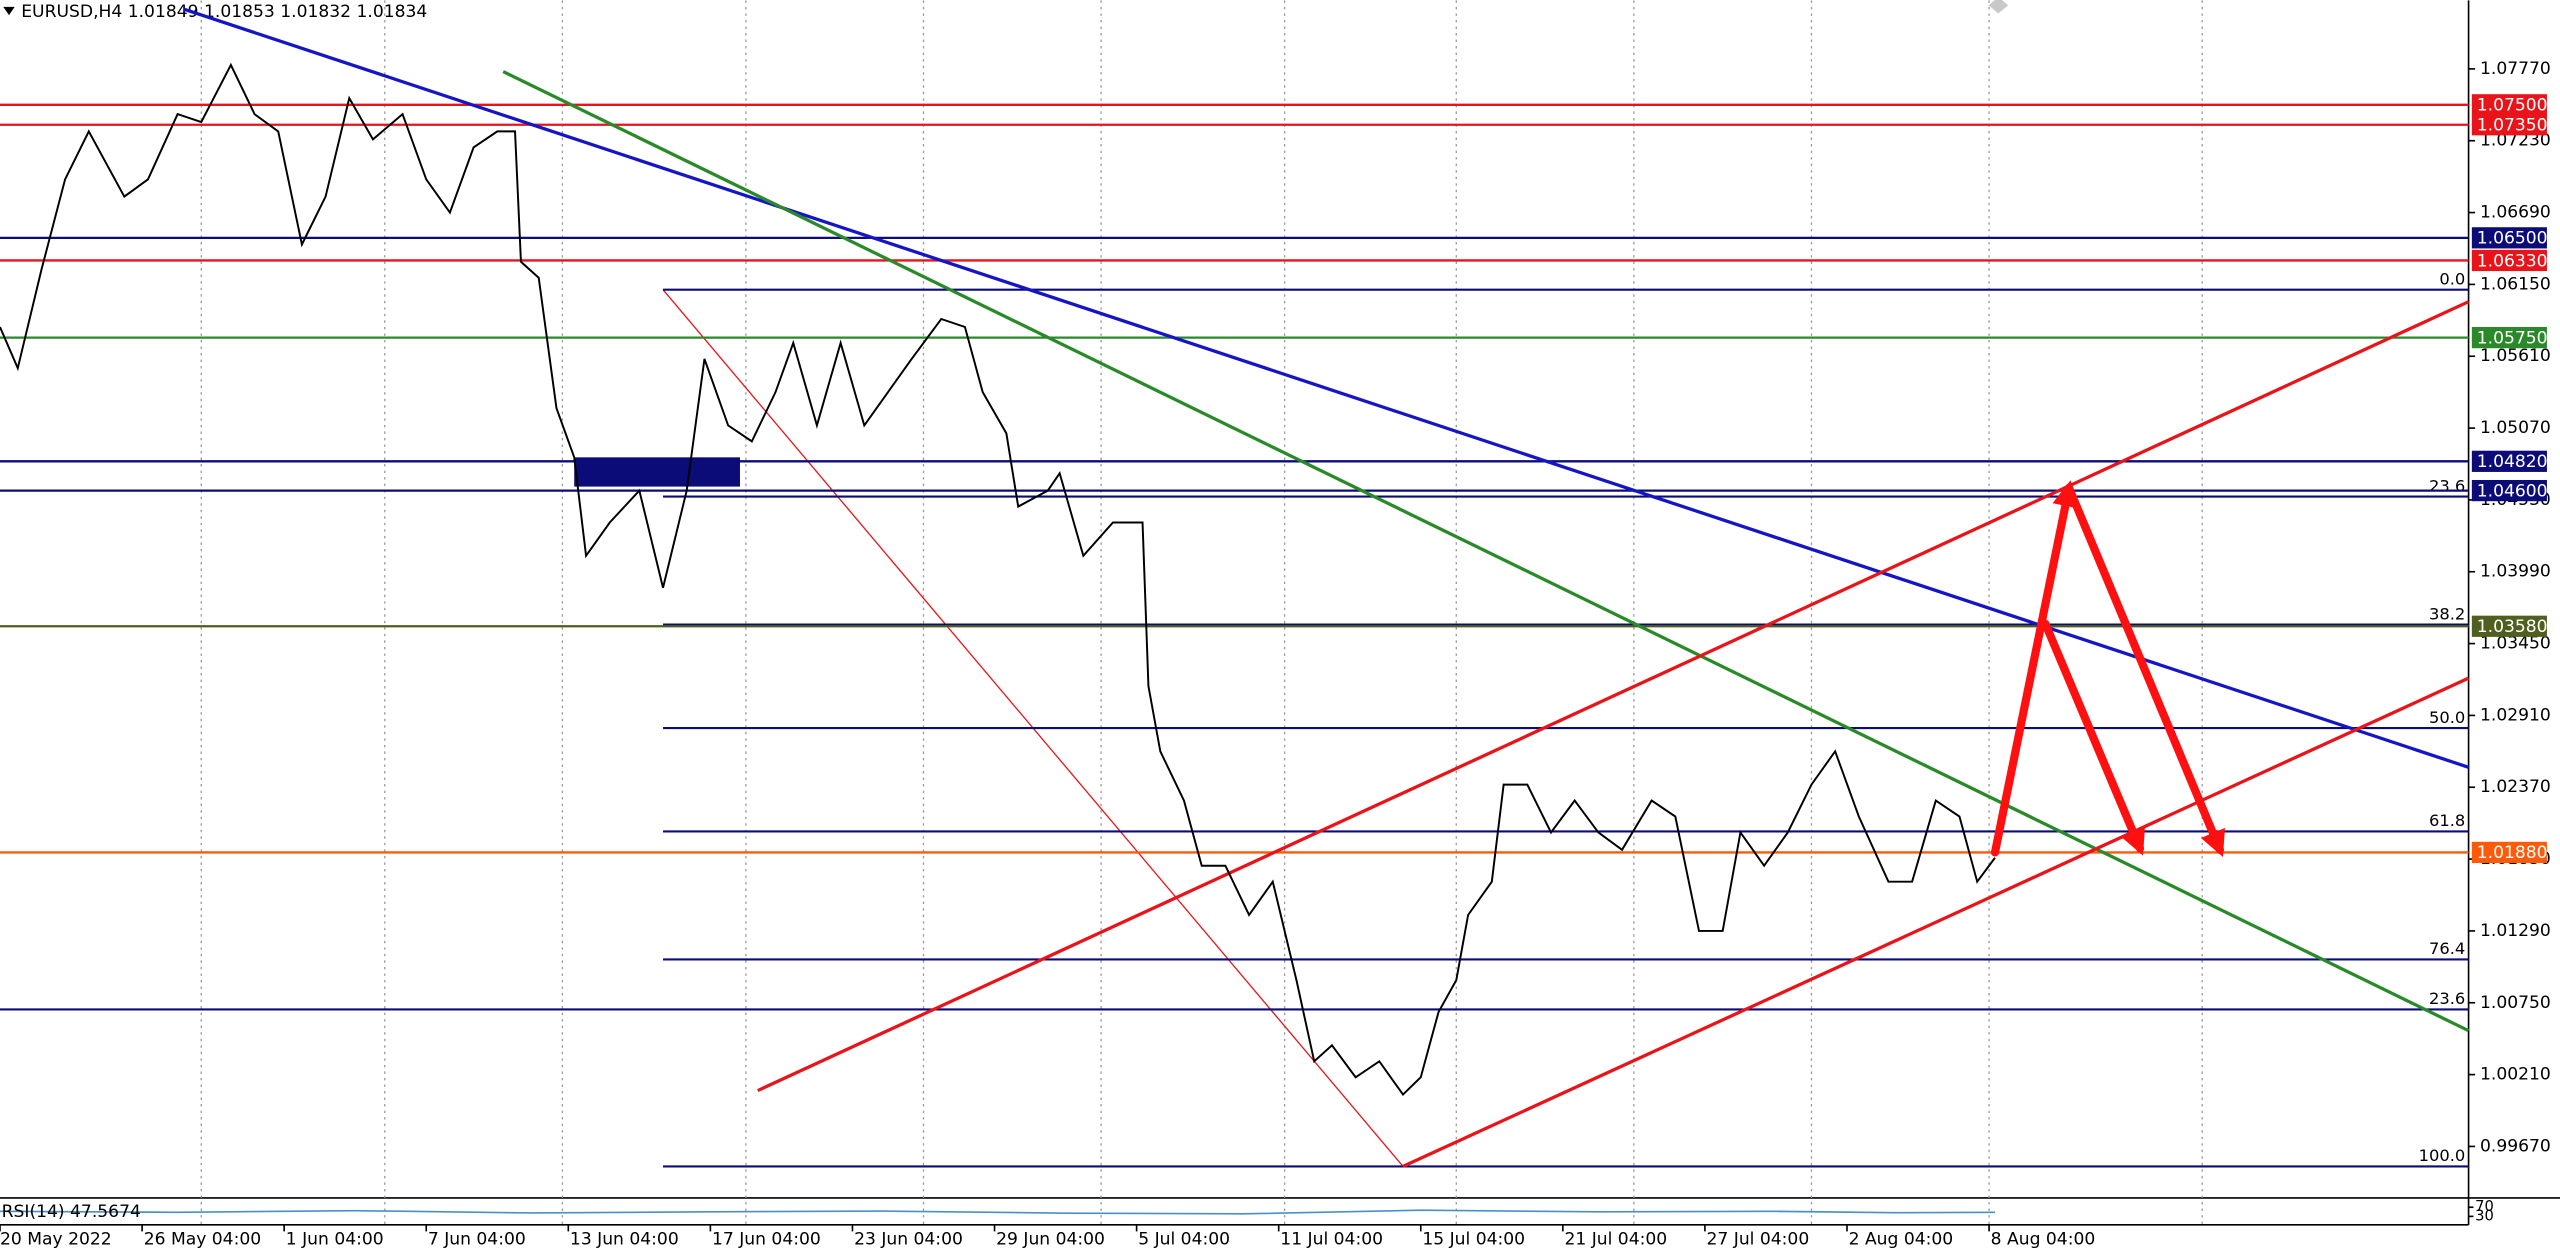 Image resolution: width=2560 pixels, height=1253 pixels. What do you see at coordinates (2515, 213) in the screenshot?
I see `y-tick-label: 1.06690` at bounding box center [2515, 213].